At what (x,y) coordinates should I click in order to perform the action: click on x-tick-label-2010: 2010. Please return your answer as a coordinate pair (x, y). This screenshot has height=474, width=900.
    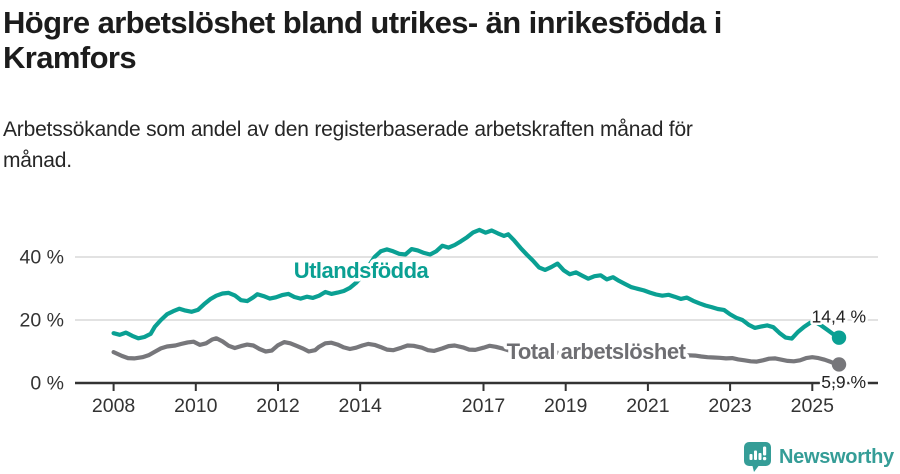
    Looking at the image, I should click on (196, 406).